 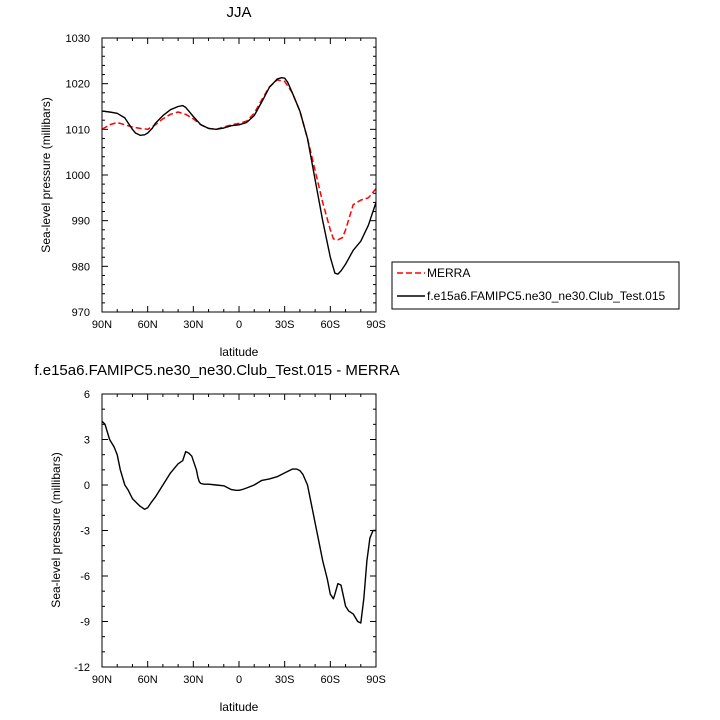 I want to click on top-xtick-label: 60S, so click(x=331, y=325).